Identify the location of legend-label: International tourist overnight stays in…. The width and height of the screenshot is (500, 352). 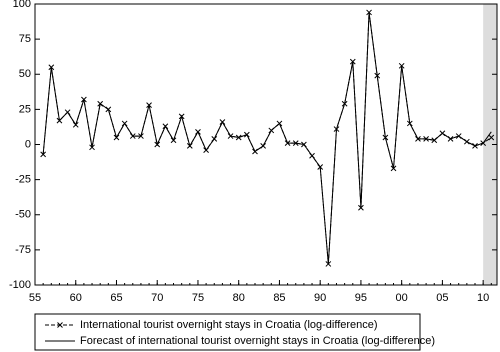
(229, 325).